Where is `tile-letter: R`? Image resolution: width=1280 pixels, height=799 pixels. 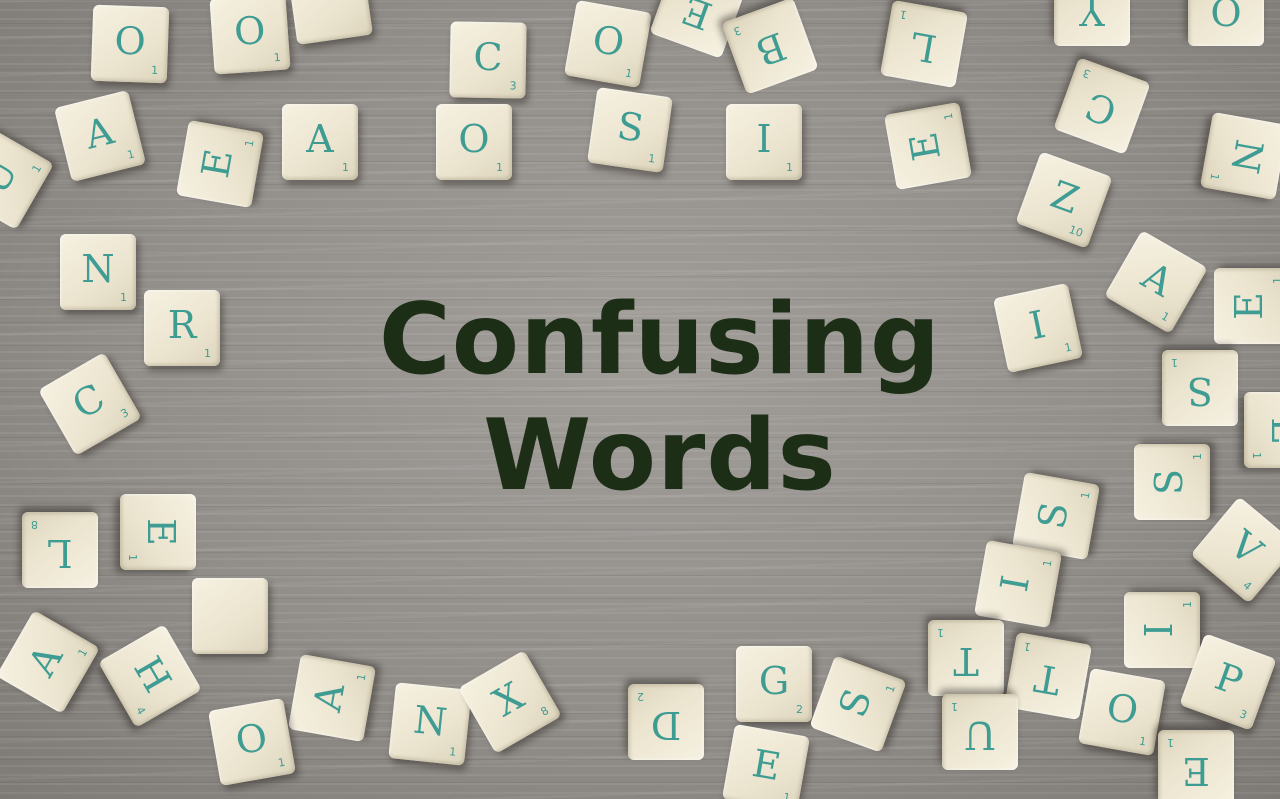 tile-letter: R is located at coordinates (182, 325).